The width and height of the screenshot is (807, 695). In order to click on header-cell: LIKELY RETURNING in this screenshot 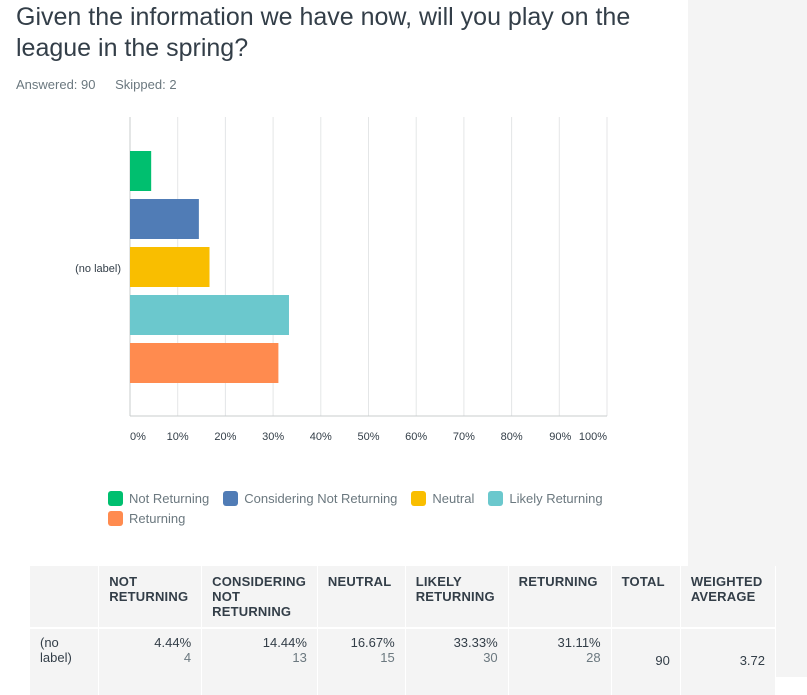, I will do `click(457, 596)`.